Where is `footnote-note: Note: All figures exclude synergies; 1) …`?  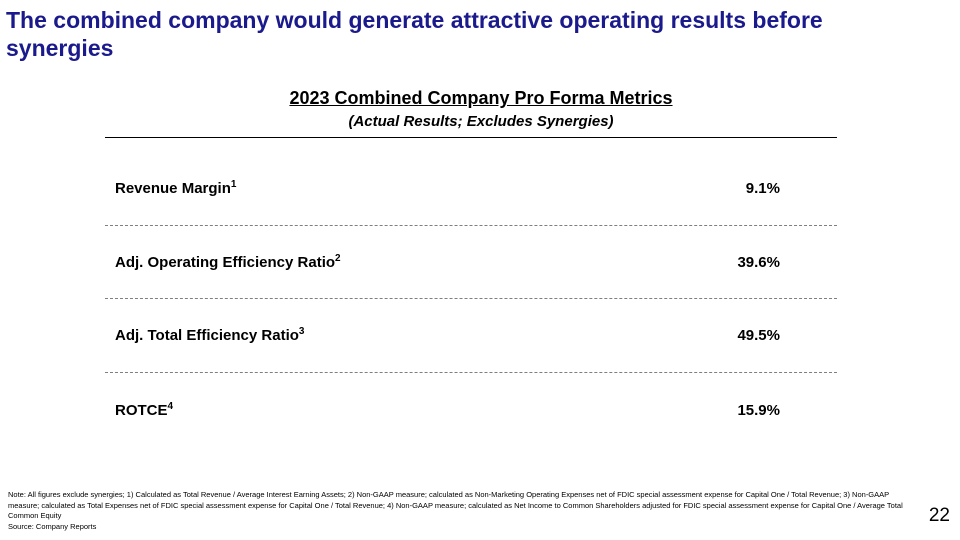
footnote-note: Note: All figures exclude synergies; 1) … is located at coordinates (455, 505).